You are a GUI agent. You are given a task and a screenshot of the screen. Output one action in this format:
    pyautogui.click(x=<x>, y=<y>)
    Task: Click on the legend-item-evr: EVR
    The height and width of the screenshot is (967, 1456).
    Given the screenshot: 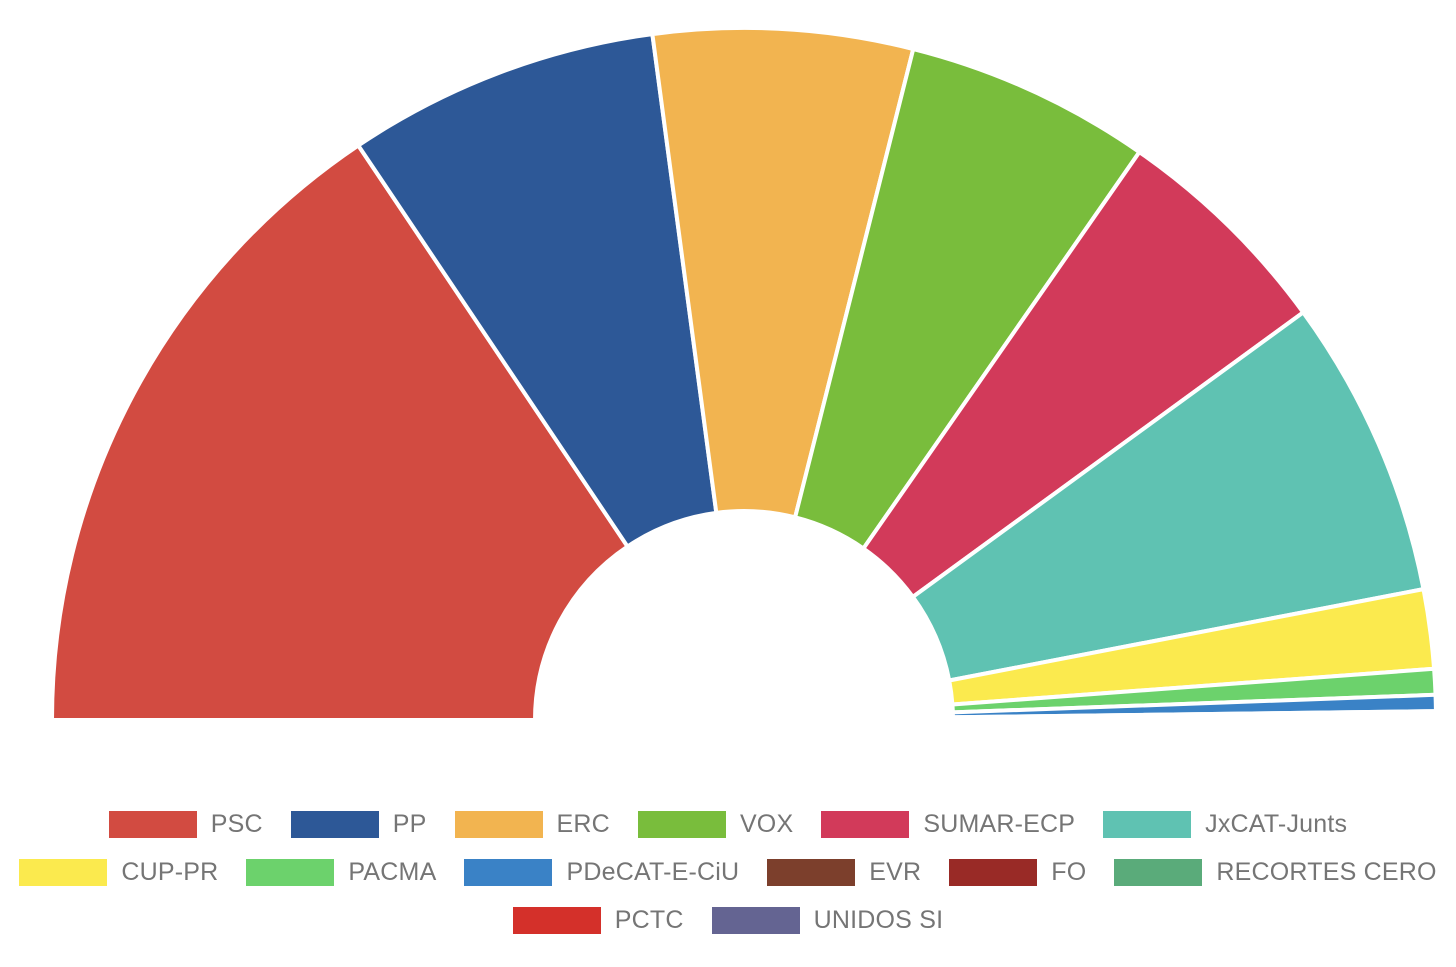 What is the action you would take?
    pyautogui.click(x=844, y=872)
    